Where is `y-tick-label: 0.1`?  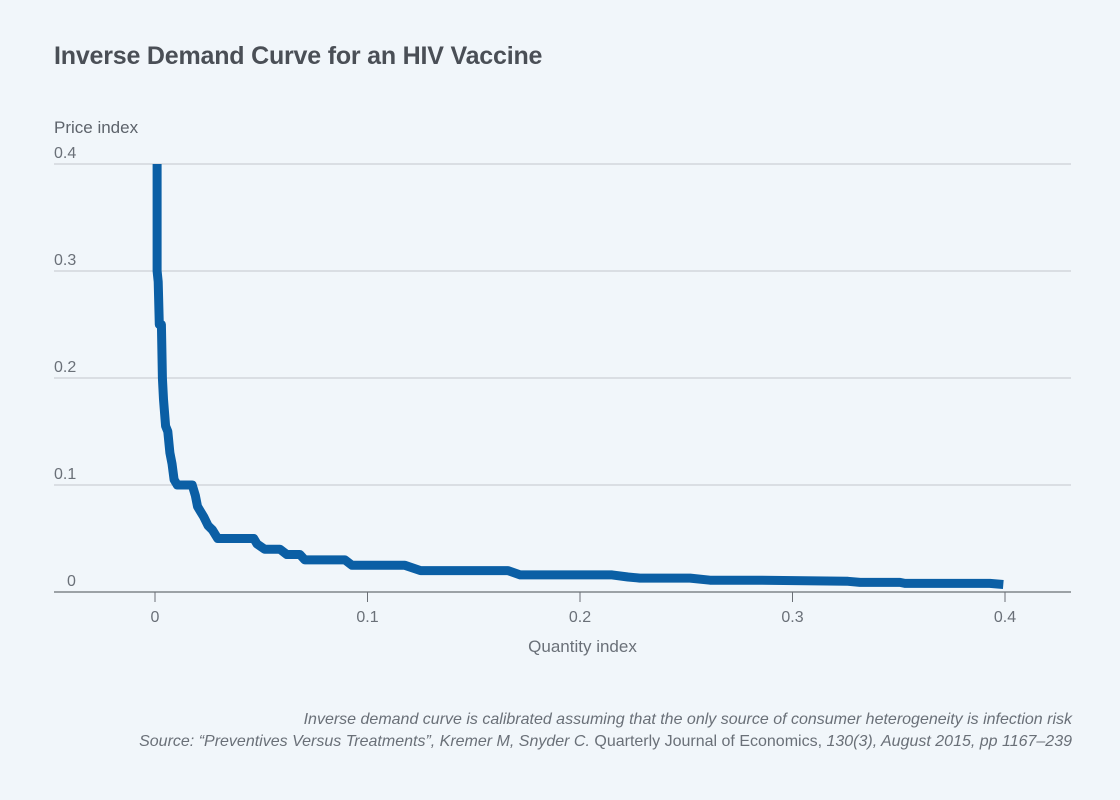
y-tick-label: 0.1 is located at coordinates (65, 474).